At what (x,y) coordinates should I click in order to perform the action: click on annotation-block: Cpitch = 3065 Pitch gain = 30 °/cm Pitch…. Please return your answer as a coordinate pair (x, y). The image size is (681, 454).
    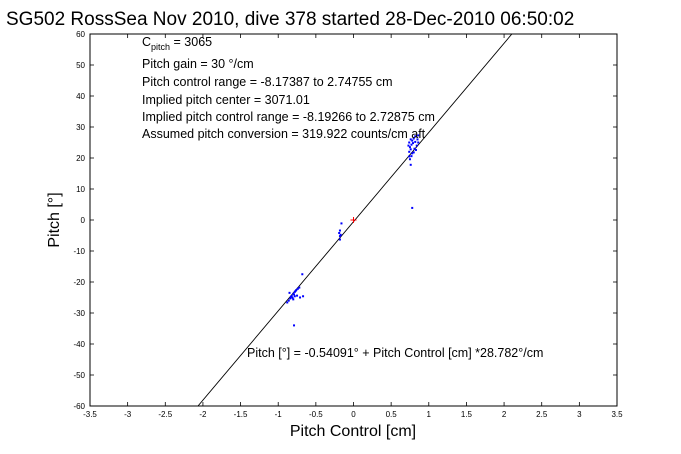
    Looking at the image, I should click on (288, 88).